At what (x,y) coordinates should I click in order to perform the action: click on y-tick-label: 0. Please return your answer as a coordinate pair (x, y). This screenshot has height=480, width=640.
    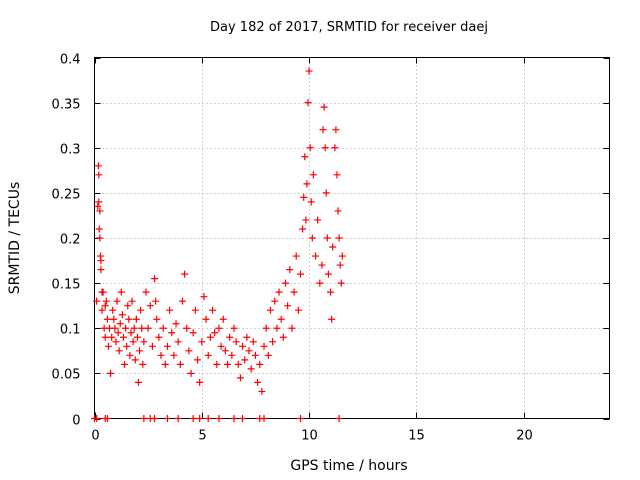
    Looking at the image, I should click on (76, 421).